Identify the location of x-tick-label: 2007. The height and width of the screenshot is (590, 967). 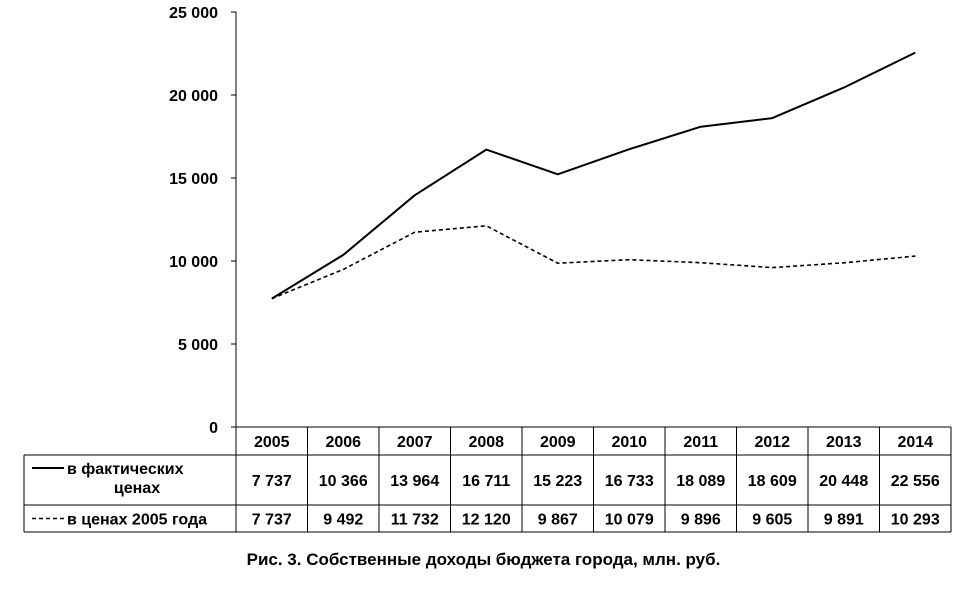
(415, 442).